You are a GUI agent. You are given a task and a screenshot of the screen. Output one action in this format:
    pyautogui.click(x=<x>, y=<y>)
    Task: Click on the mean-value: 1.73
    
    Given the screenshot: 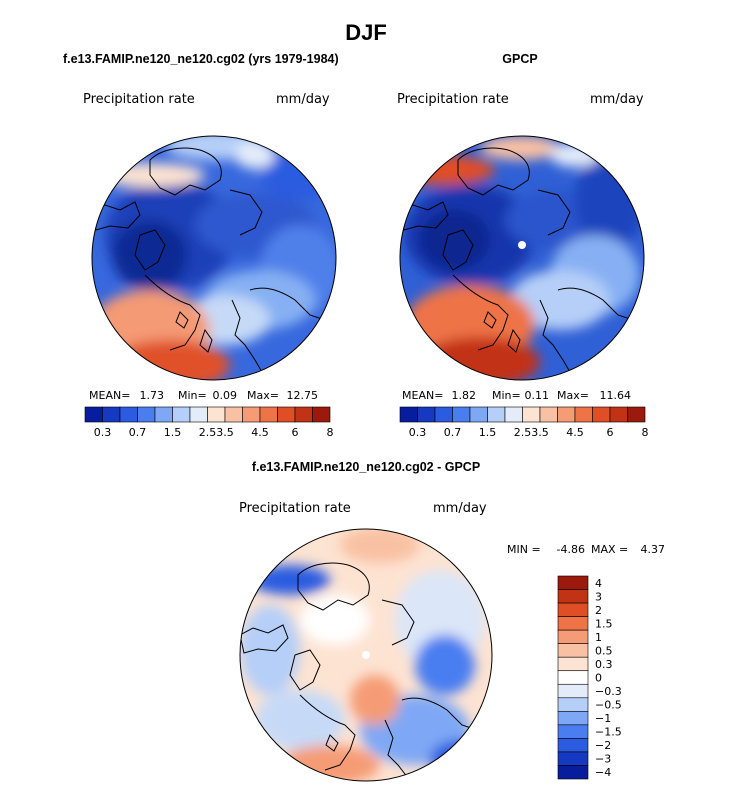 What is the action you would take?
    pyautogui.click(x=152, y=395)
    